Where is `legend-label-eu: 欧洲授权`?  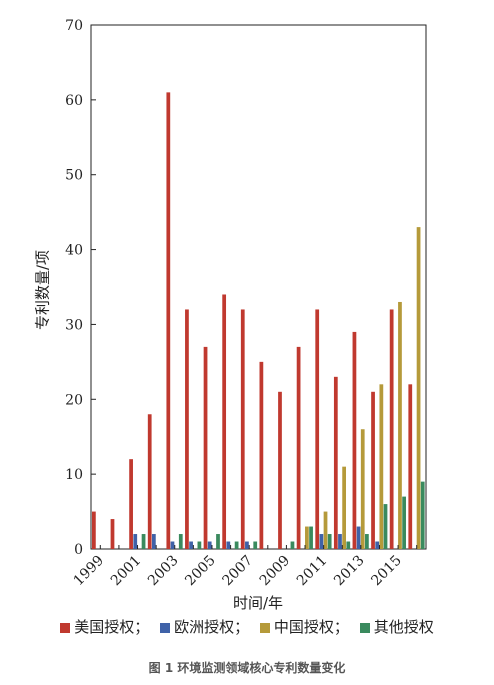
legend-label-eu: 欧洲授权 is located at coordinates (204, 627).